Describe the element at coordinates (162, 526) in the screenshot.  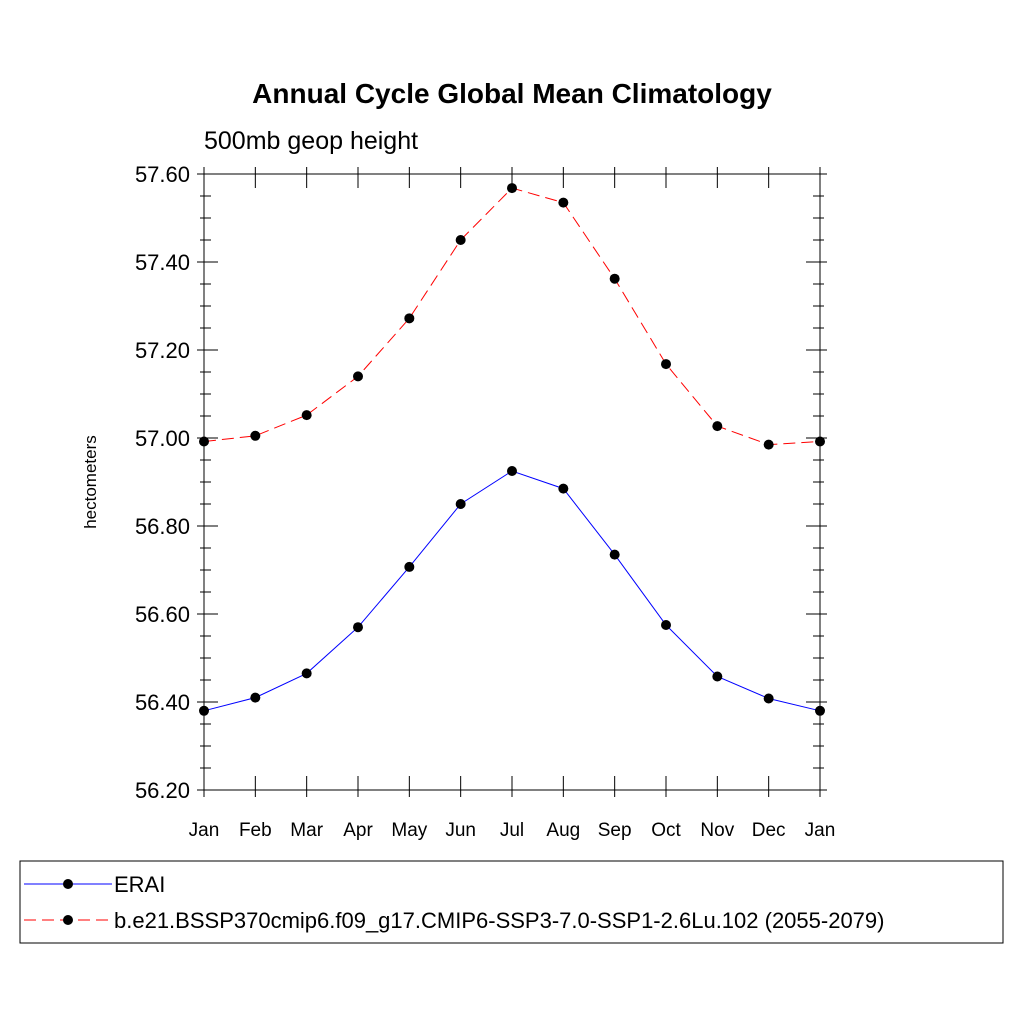
I see `y-tick-label: 56.80` at that location.